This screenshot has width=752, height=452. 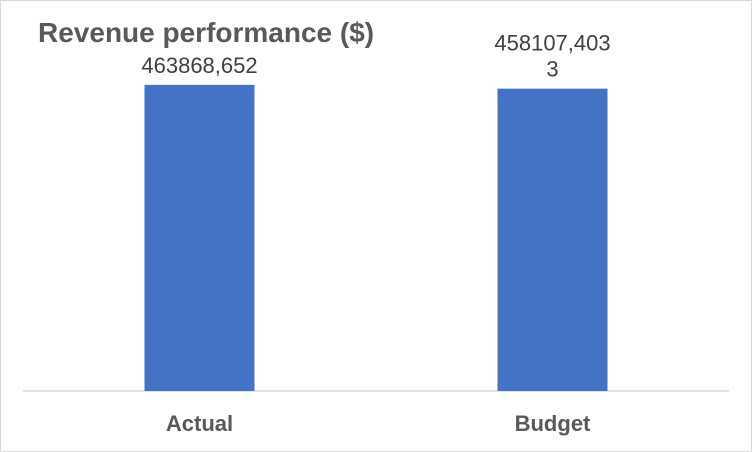 What do you see at coordinates (553, 423) in the screenshot?
I see `category-label-budget: Budget` at bounding box center [553, 423].